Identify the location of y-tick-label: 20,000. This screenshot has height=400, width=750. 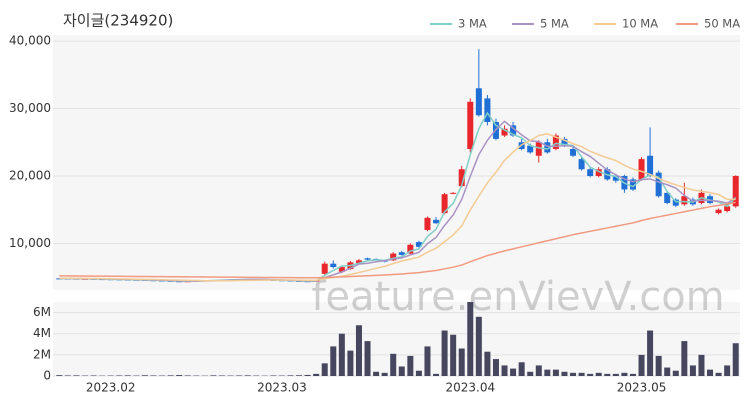
(30, 175).